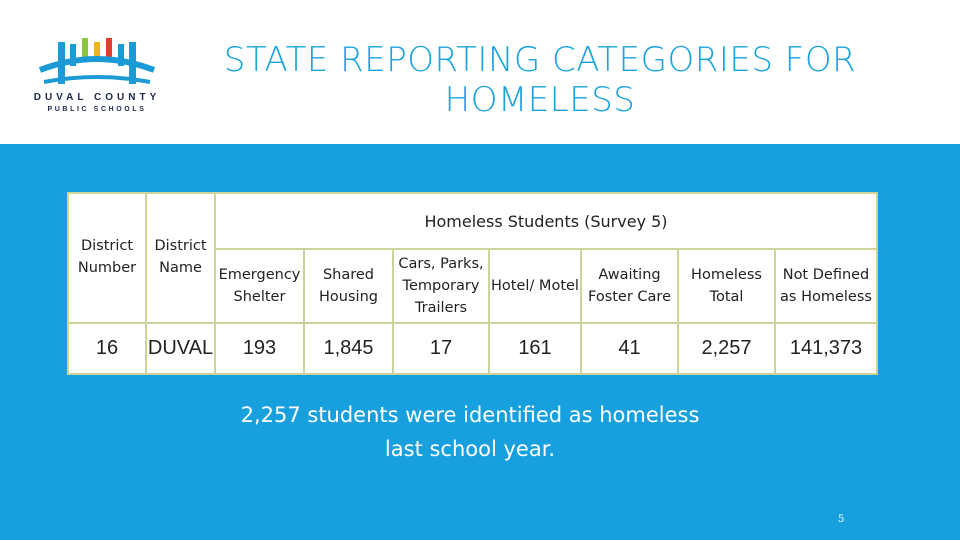 The height and width of the screenshot is (540, 960). I want to click on header-shared-housing: Shared Housing, so click(348, 286).